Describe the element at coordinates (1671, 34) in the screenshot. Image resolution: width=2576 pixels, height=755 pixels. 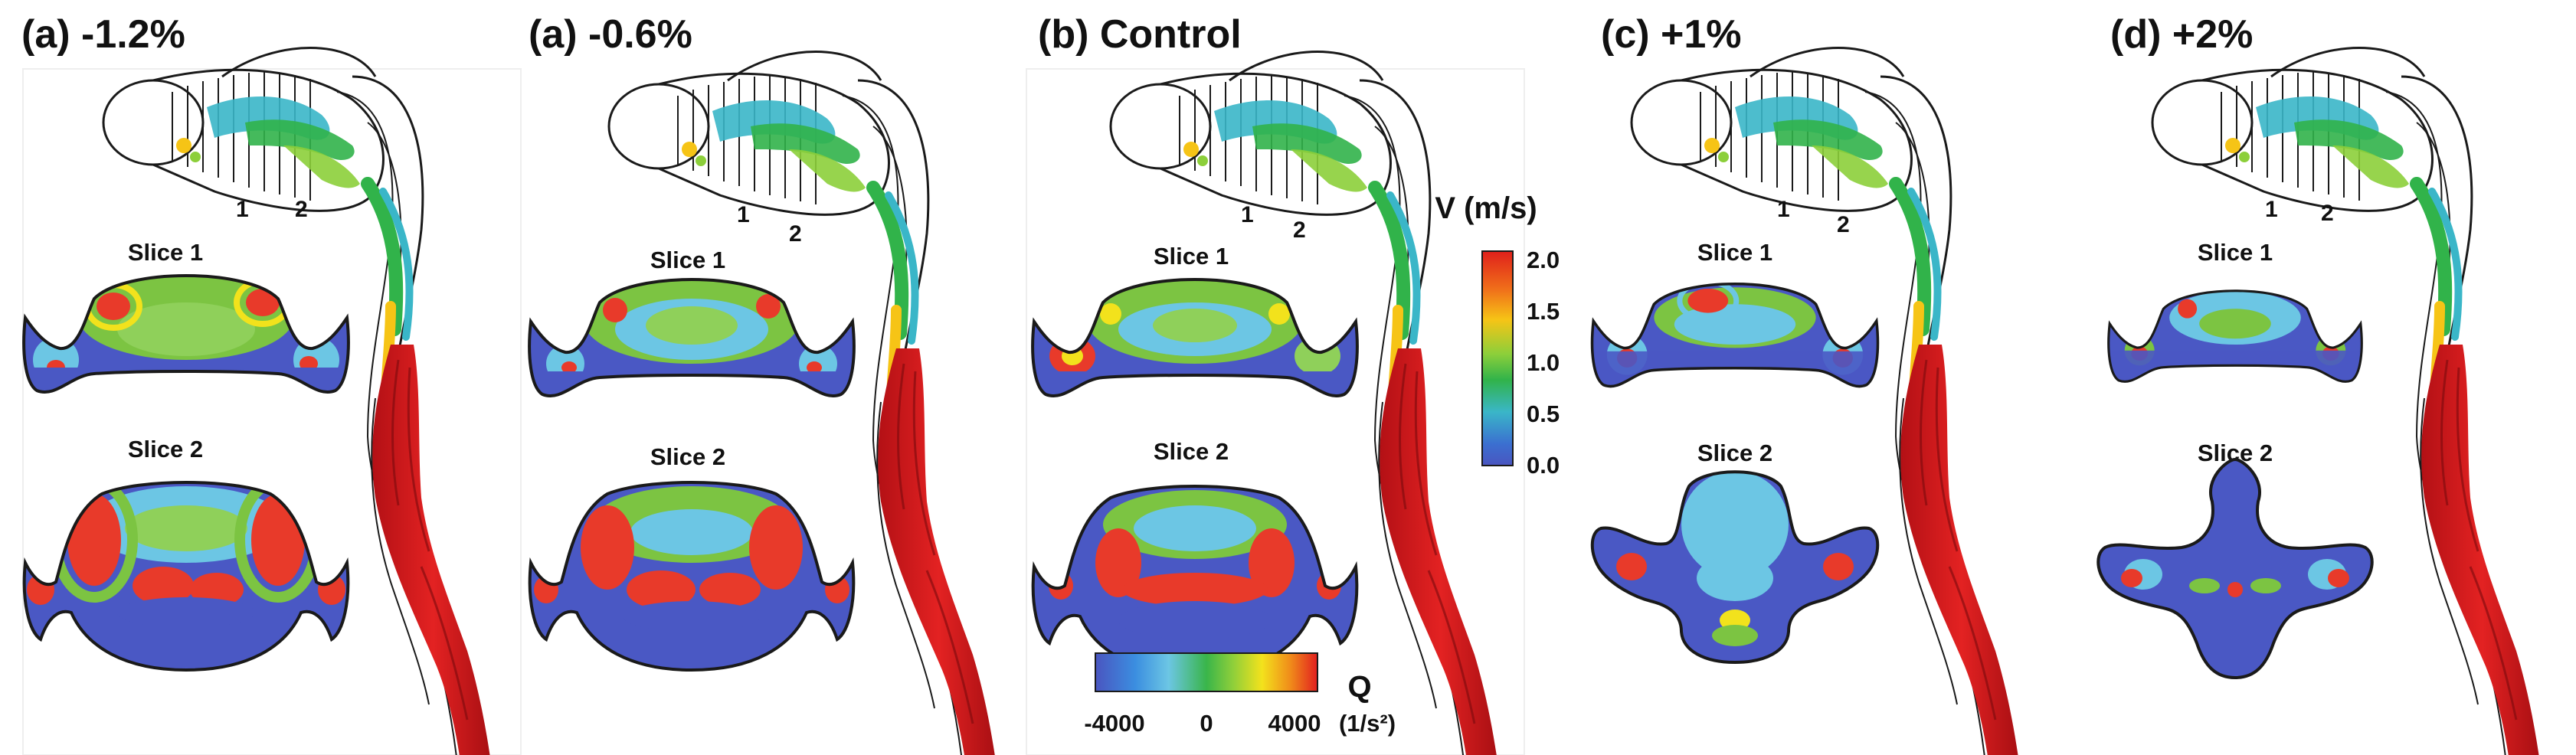
I see `panel-title: (c) +1%` at that location.